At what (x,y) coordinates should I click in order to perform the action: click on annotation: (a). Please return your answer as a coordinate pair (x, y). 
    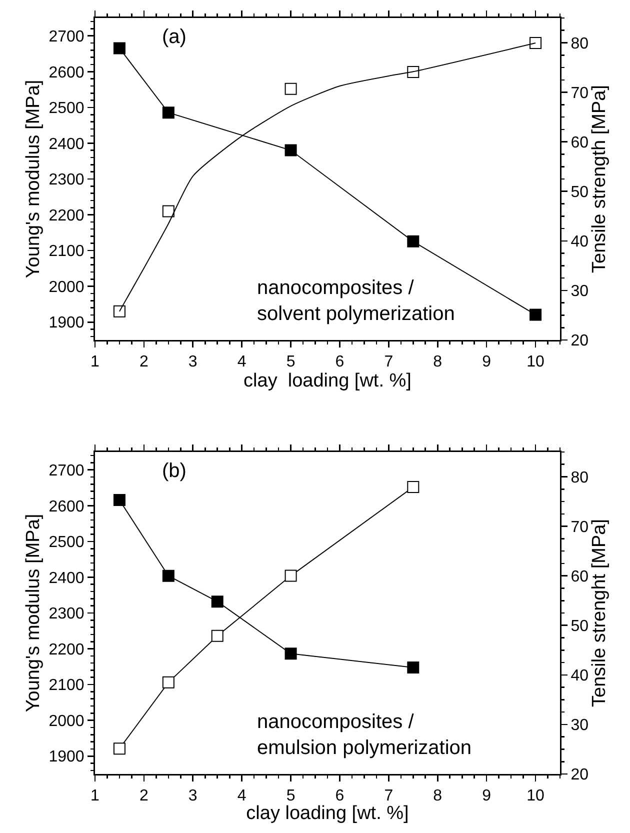
    Looking at the image, I should click on (174, 37).